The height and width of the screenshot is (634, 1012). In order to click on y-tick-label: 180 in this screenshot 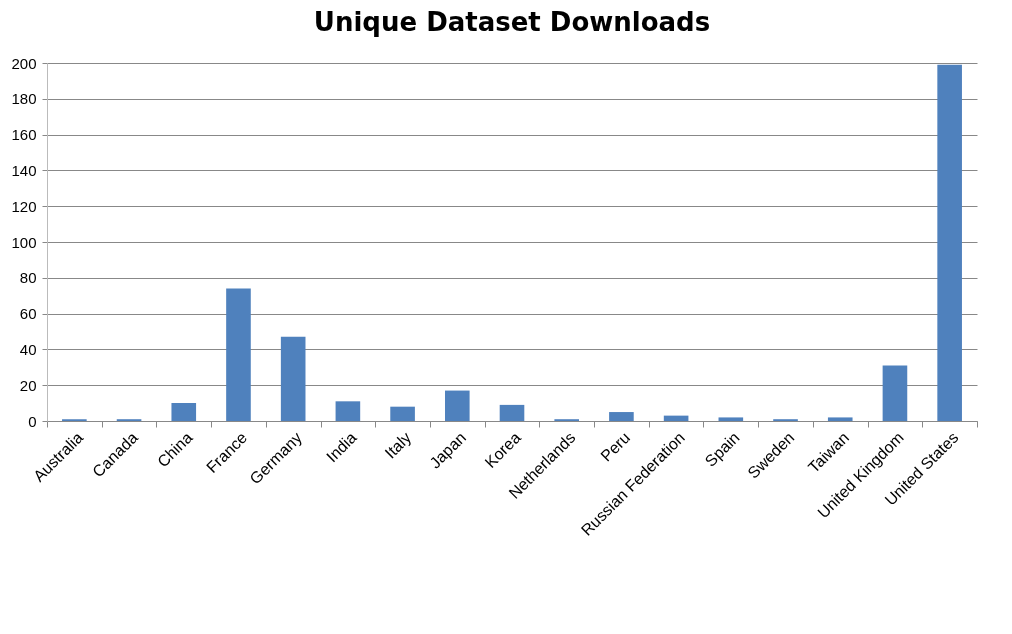, I will do `click(24, 99)`.